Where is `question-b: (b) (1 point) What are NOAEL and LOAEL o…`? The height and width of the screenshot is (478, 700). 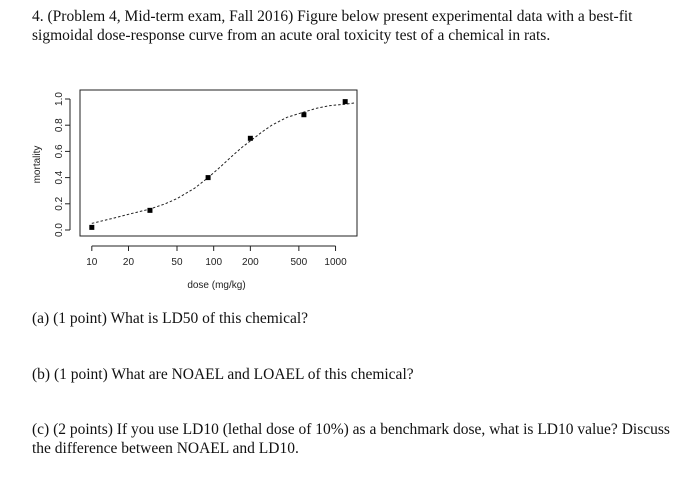 question-b: (b) (1 point) What are NOAEL and LOAEL o… is located at coordinates (223, 374).